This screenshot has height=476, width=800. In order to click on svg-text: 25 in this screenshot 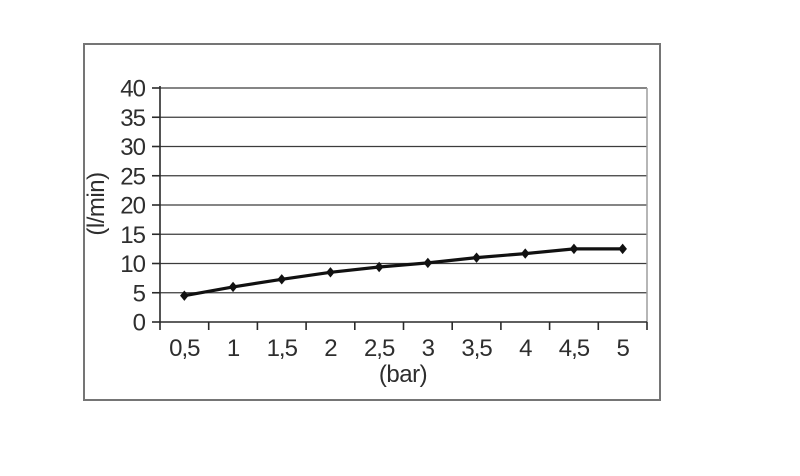, I will do `click(132, 176)`.